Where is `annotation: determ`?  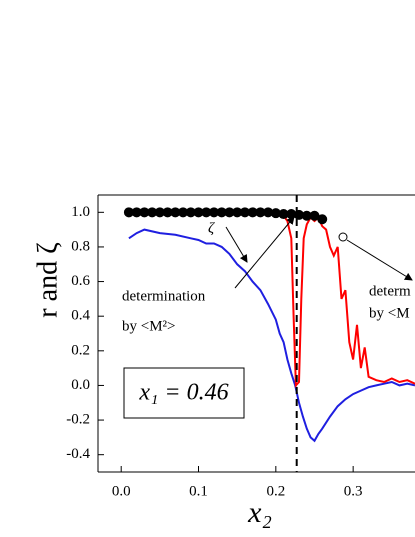
annotation: determ is located at coordinates (390, 291).